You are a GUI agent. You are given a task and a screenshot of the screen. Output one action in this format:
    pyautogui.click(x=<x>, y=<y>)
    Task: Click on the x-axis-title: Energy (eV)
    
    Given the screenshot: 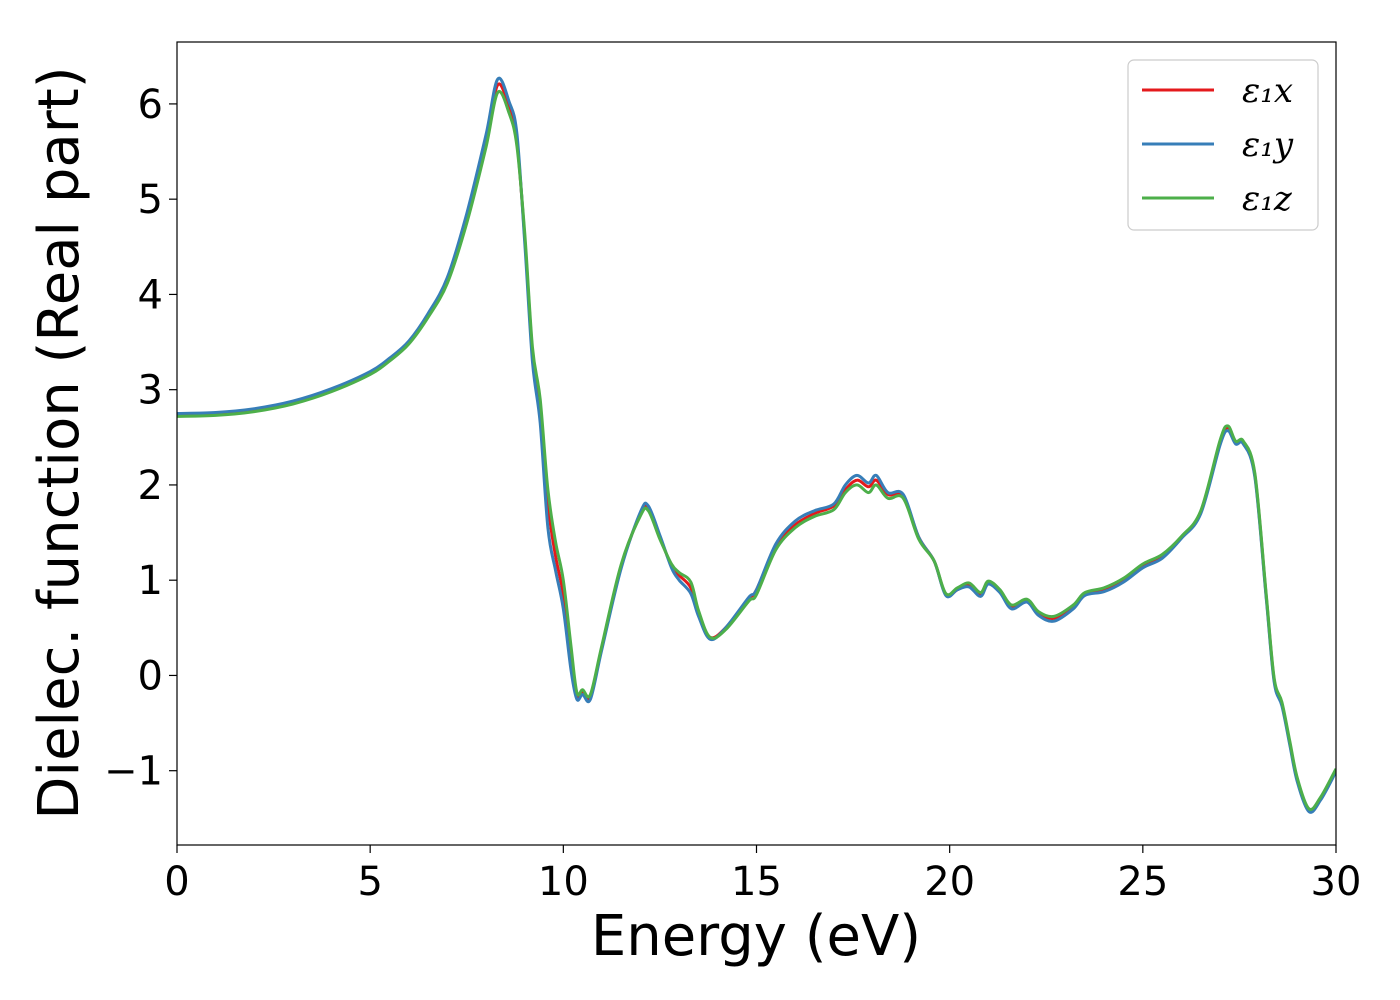 What is the action you would take?
    pyautogui.click(x=756, y=936)
    